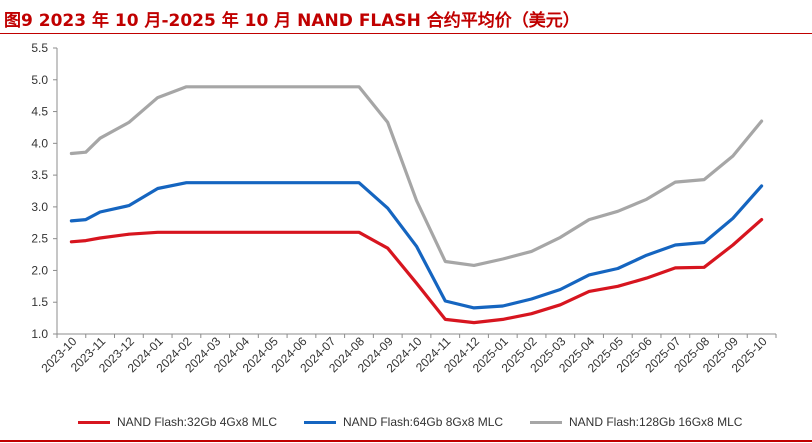 The image size is (812, 443). Describe the element at coordinates (39, 175) in the screenshot. I see `y-tick-label: 3.5` at that location.